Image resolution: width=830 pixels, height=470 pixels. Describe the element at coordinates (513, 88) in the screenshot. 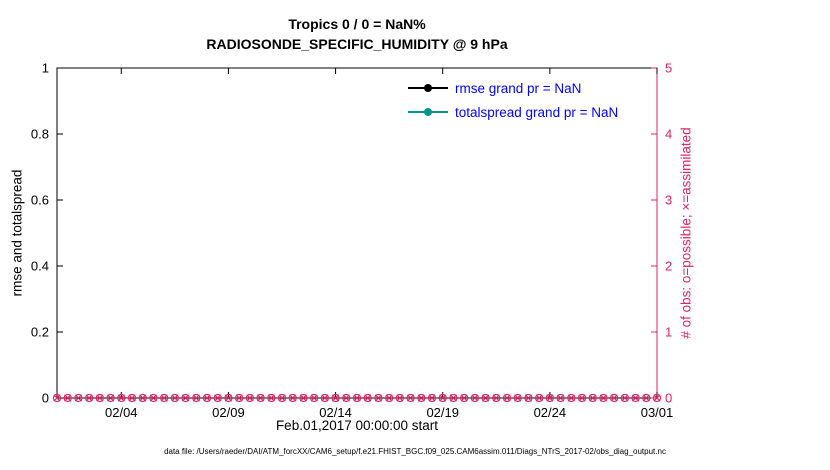

I see `legend-row-rmse: rmse grand pr = NaN` at that location.